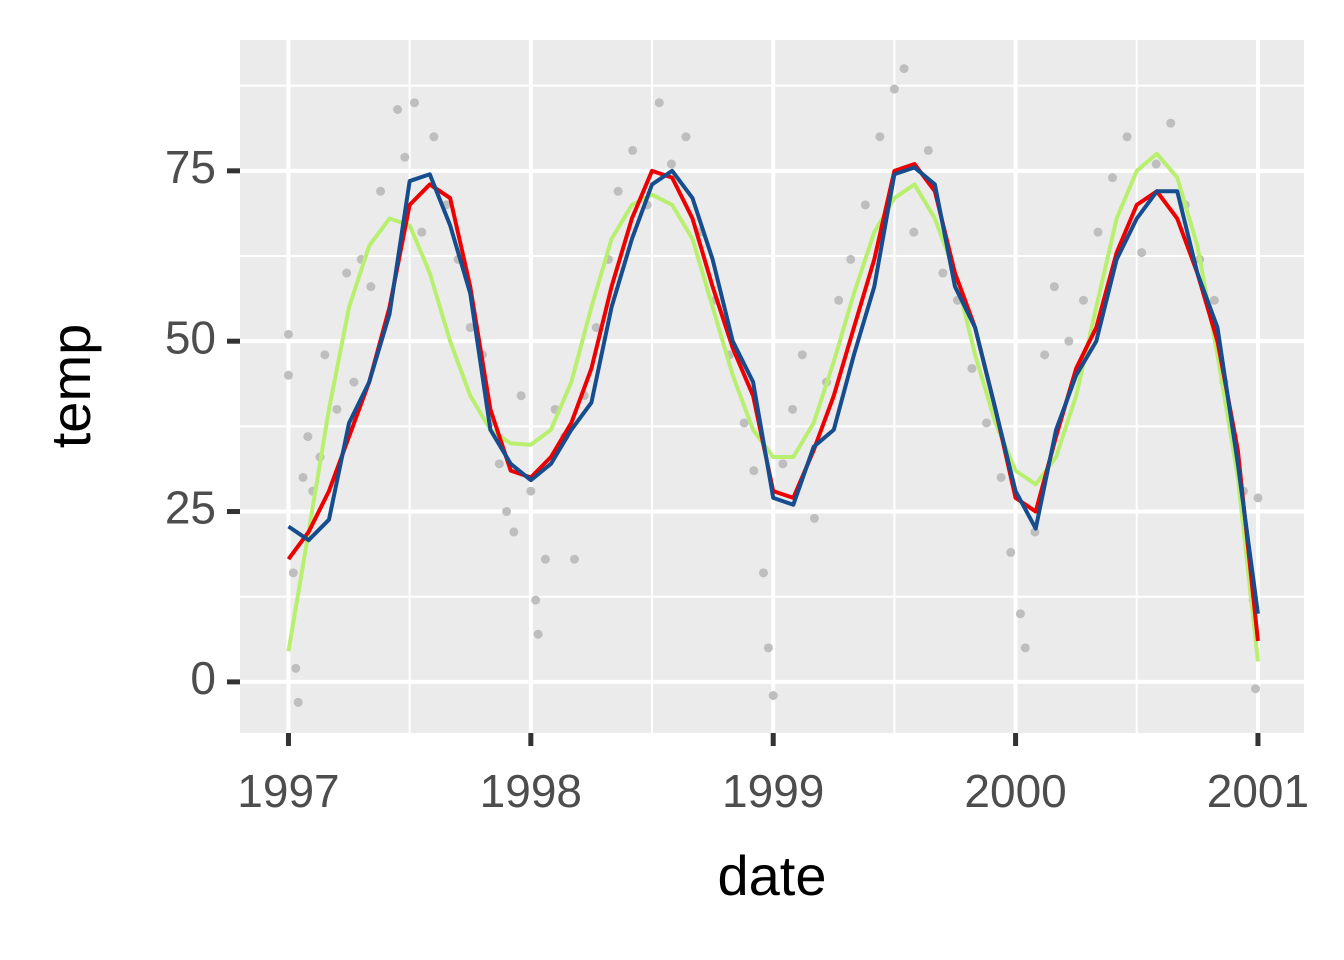 Image resolution: width=1344 pixels, height=960 pixels. Describe the element at coordinates (190, 337) in the screenshot. I see `y-tick-label: 50` at that location.